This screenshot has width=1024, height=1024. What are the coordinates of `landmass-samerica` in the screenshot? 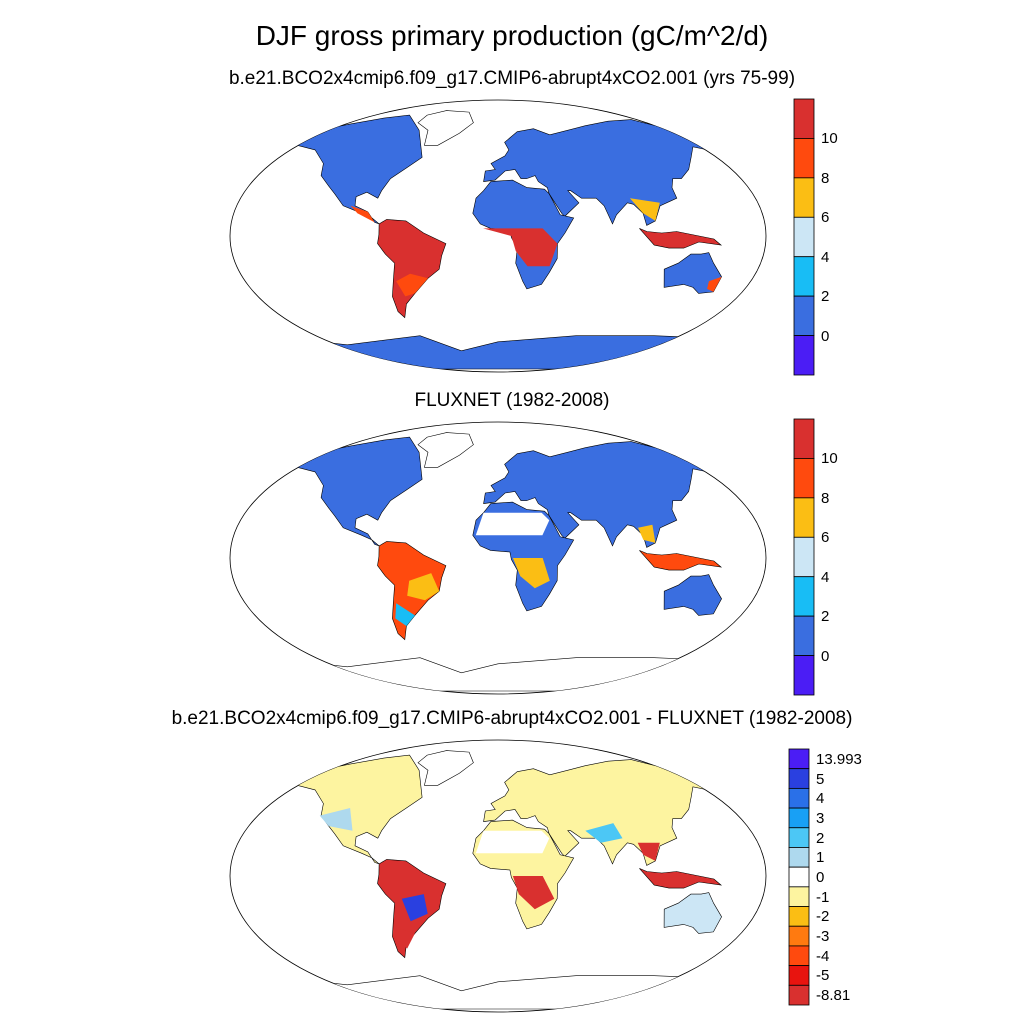 It's located at (412, 269).